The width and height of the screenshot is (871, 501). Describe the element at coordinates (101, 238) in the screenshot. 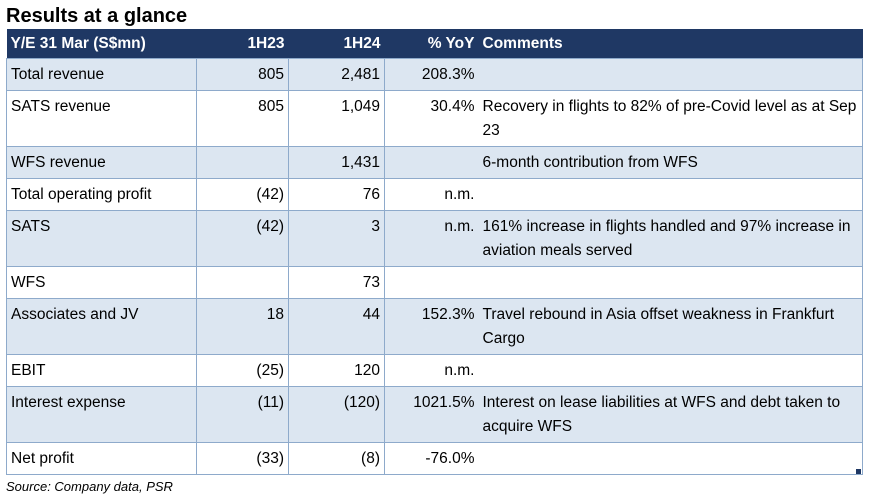

I see `row-label: SATS` at that location.